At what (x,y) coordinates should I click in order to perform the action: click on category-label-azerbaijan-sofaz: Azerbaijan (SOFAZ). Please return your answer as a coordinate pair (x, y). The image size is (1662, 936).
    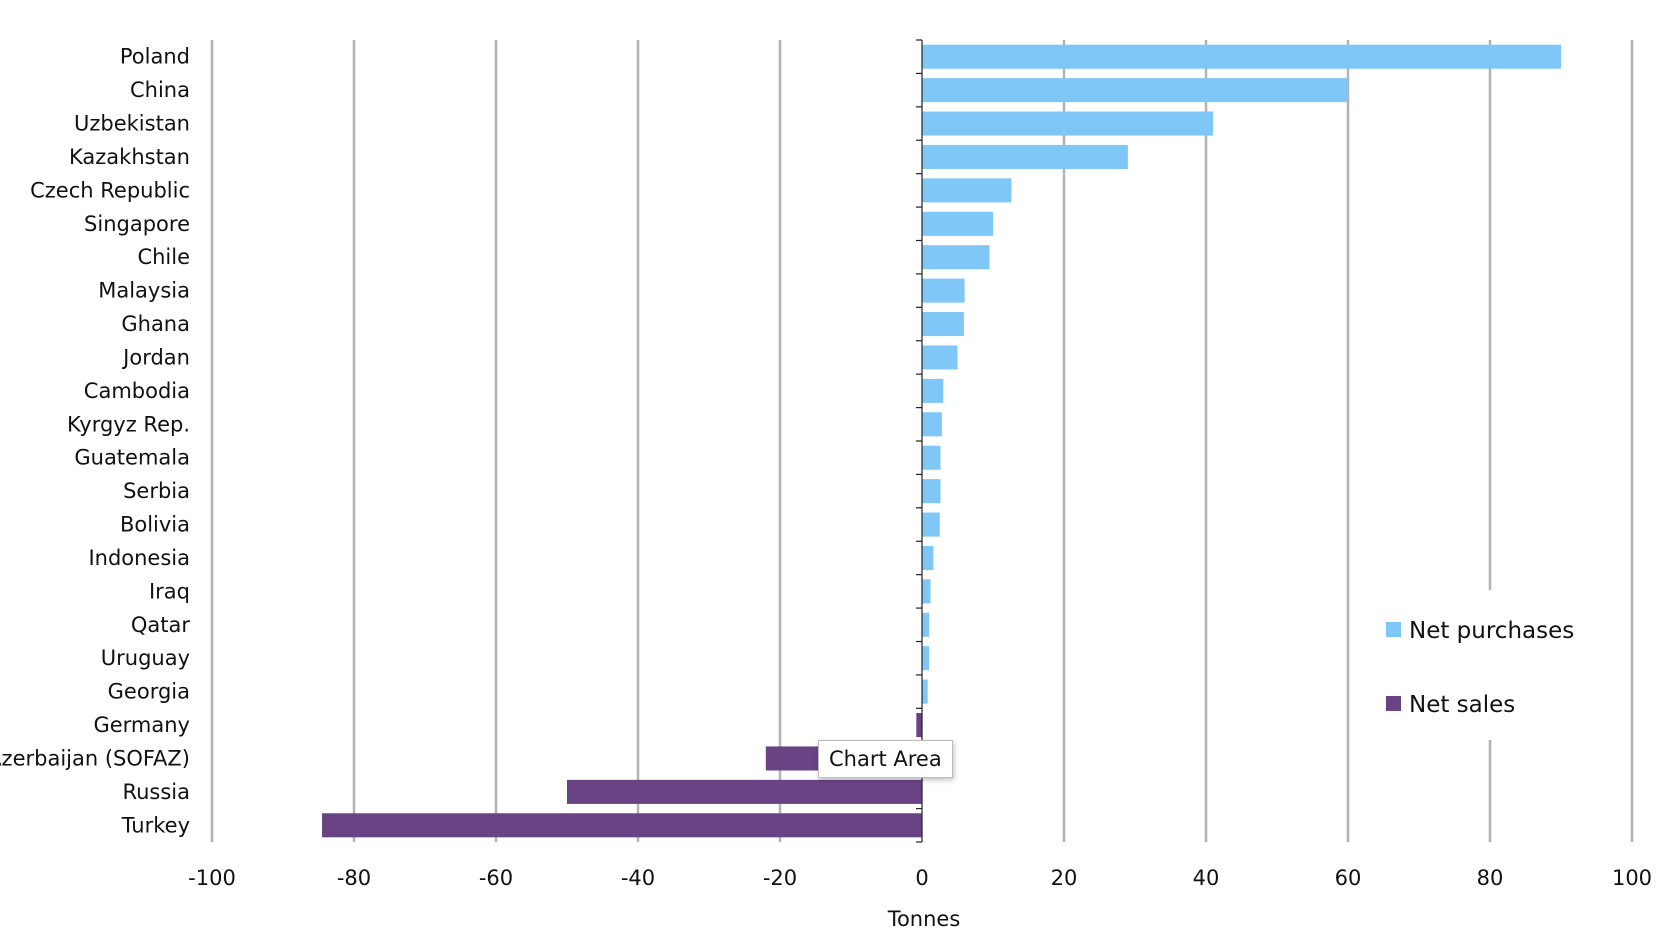
    Looking at the image, I should click on (95, 758).